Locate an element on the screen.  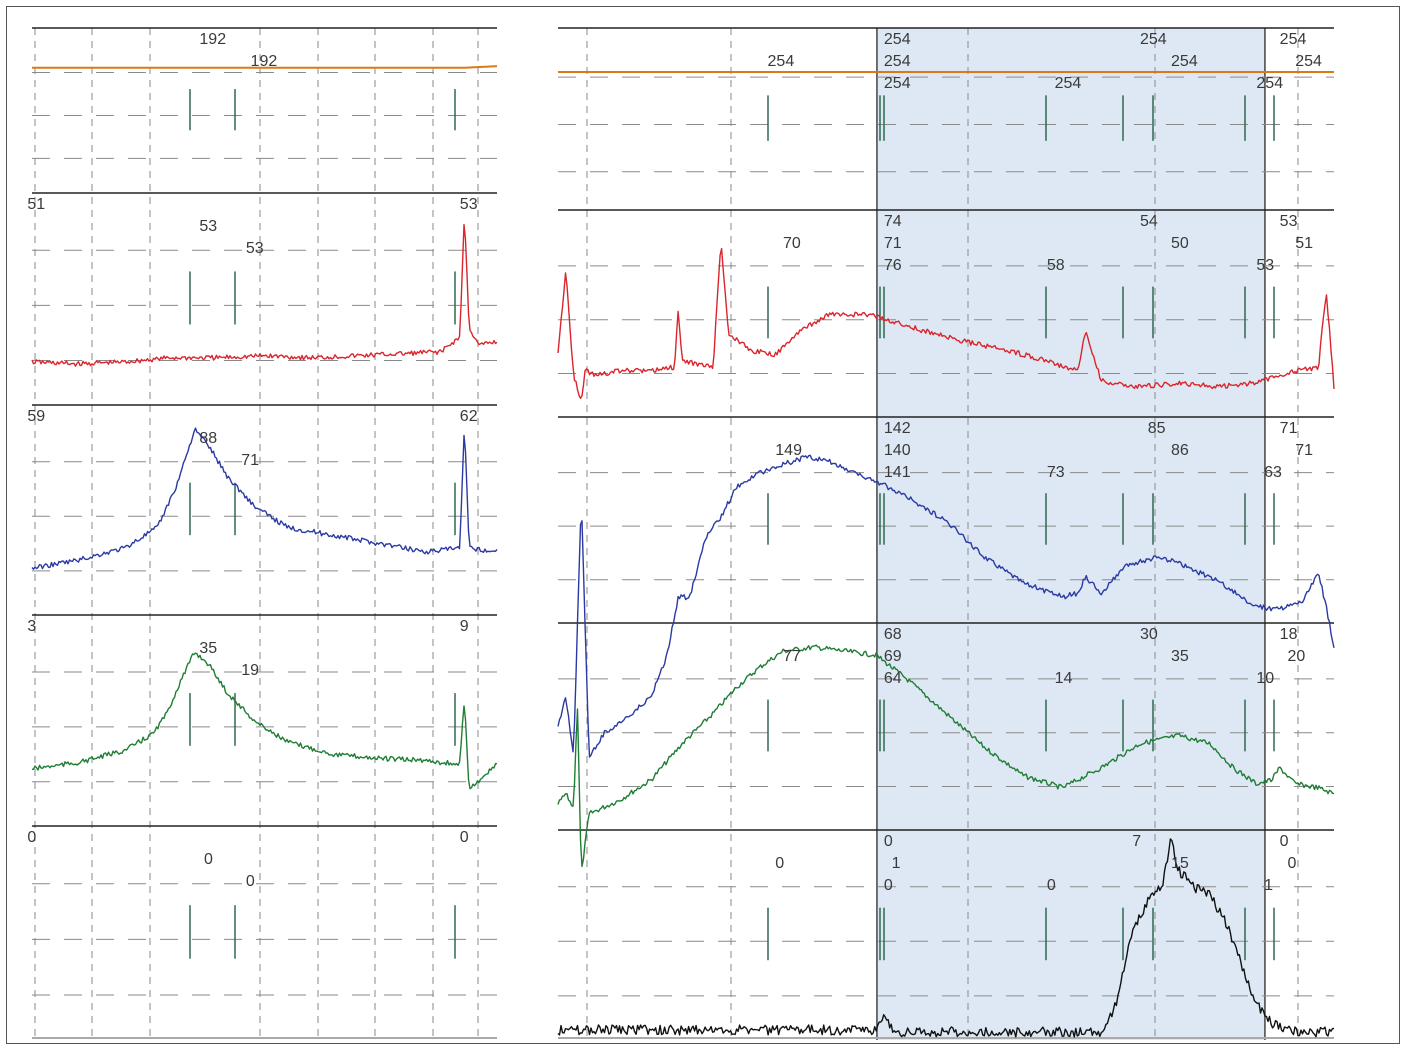
value-label-ch2: 86 is located at coordinates (1180, 450).